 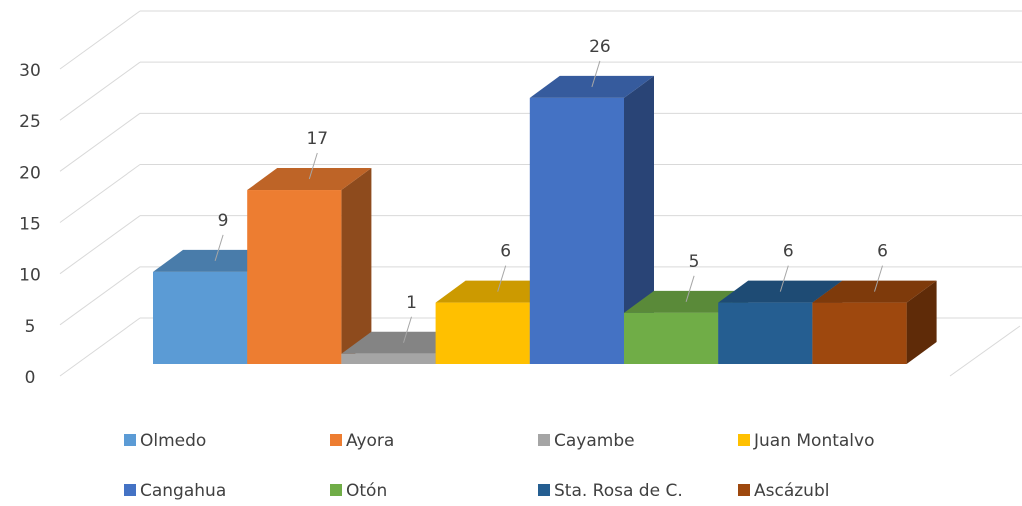 What do you see at coordinates (30, 276) in the screenshot?
I see `y-tick-label: 10` at bounding box center [30, 276].